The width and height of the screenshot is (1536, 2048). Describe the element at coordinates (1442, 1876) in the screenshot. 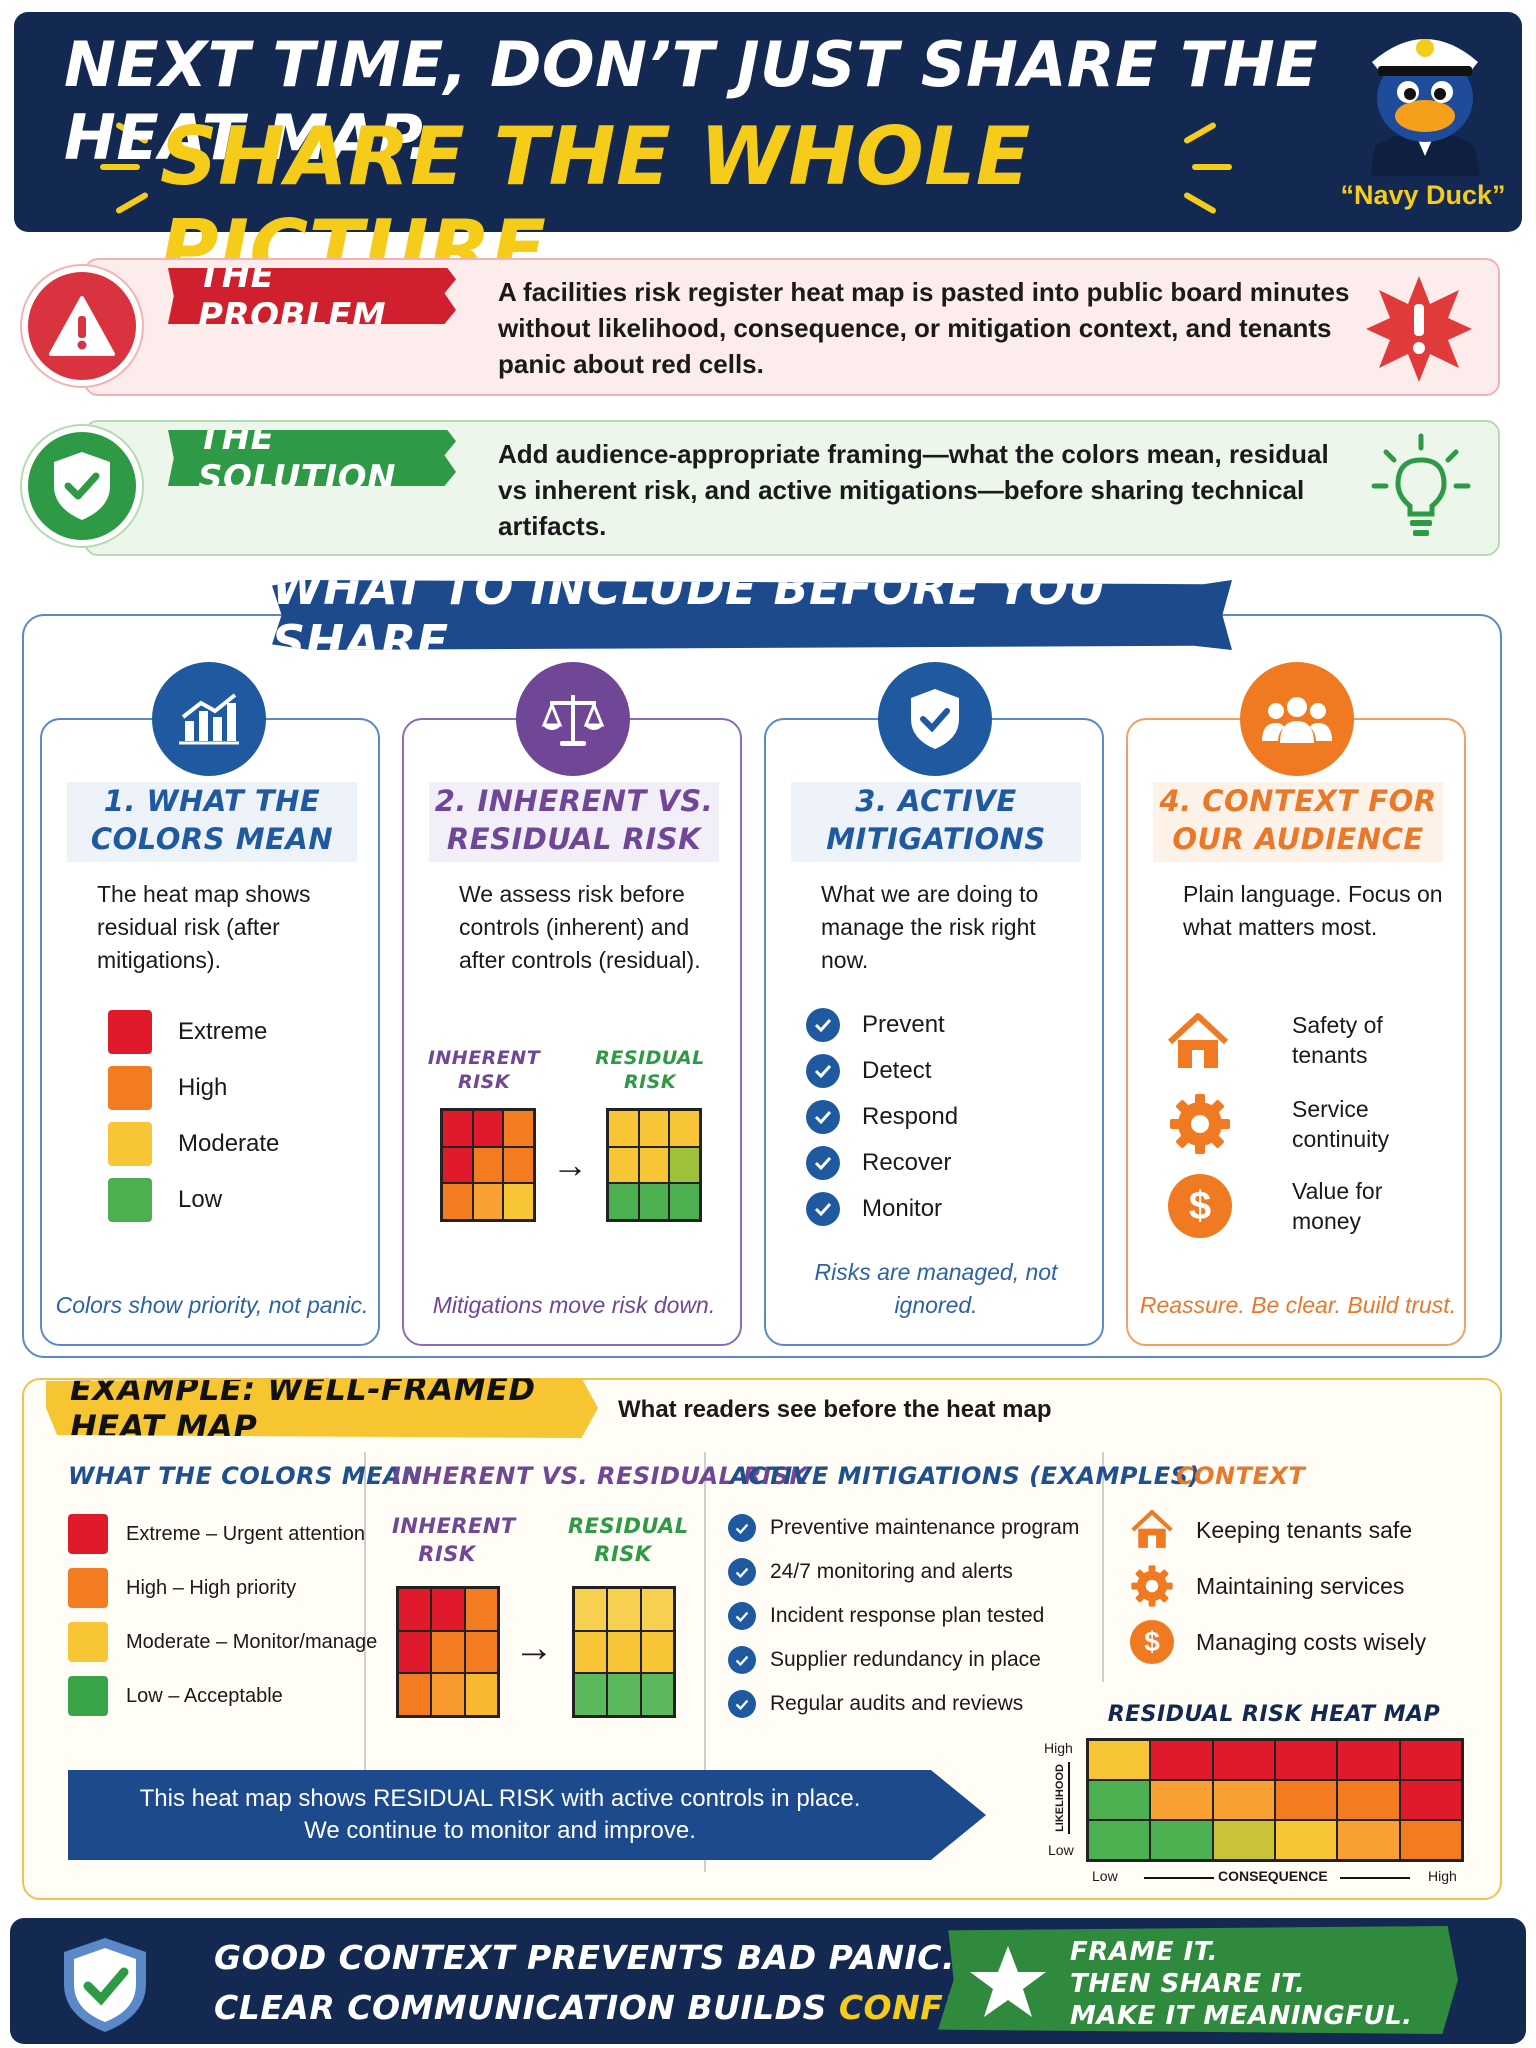

I see `heatmap-x-high: High` at that location.